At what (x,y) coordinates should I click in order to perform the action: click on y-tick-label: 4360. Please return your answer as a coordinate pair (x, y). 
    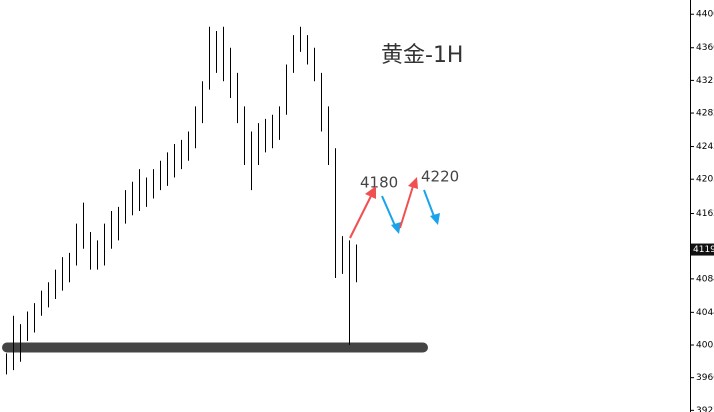
    Looking at the image, I should click on (705, 48).